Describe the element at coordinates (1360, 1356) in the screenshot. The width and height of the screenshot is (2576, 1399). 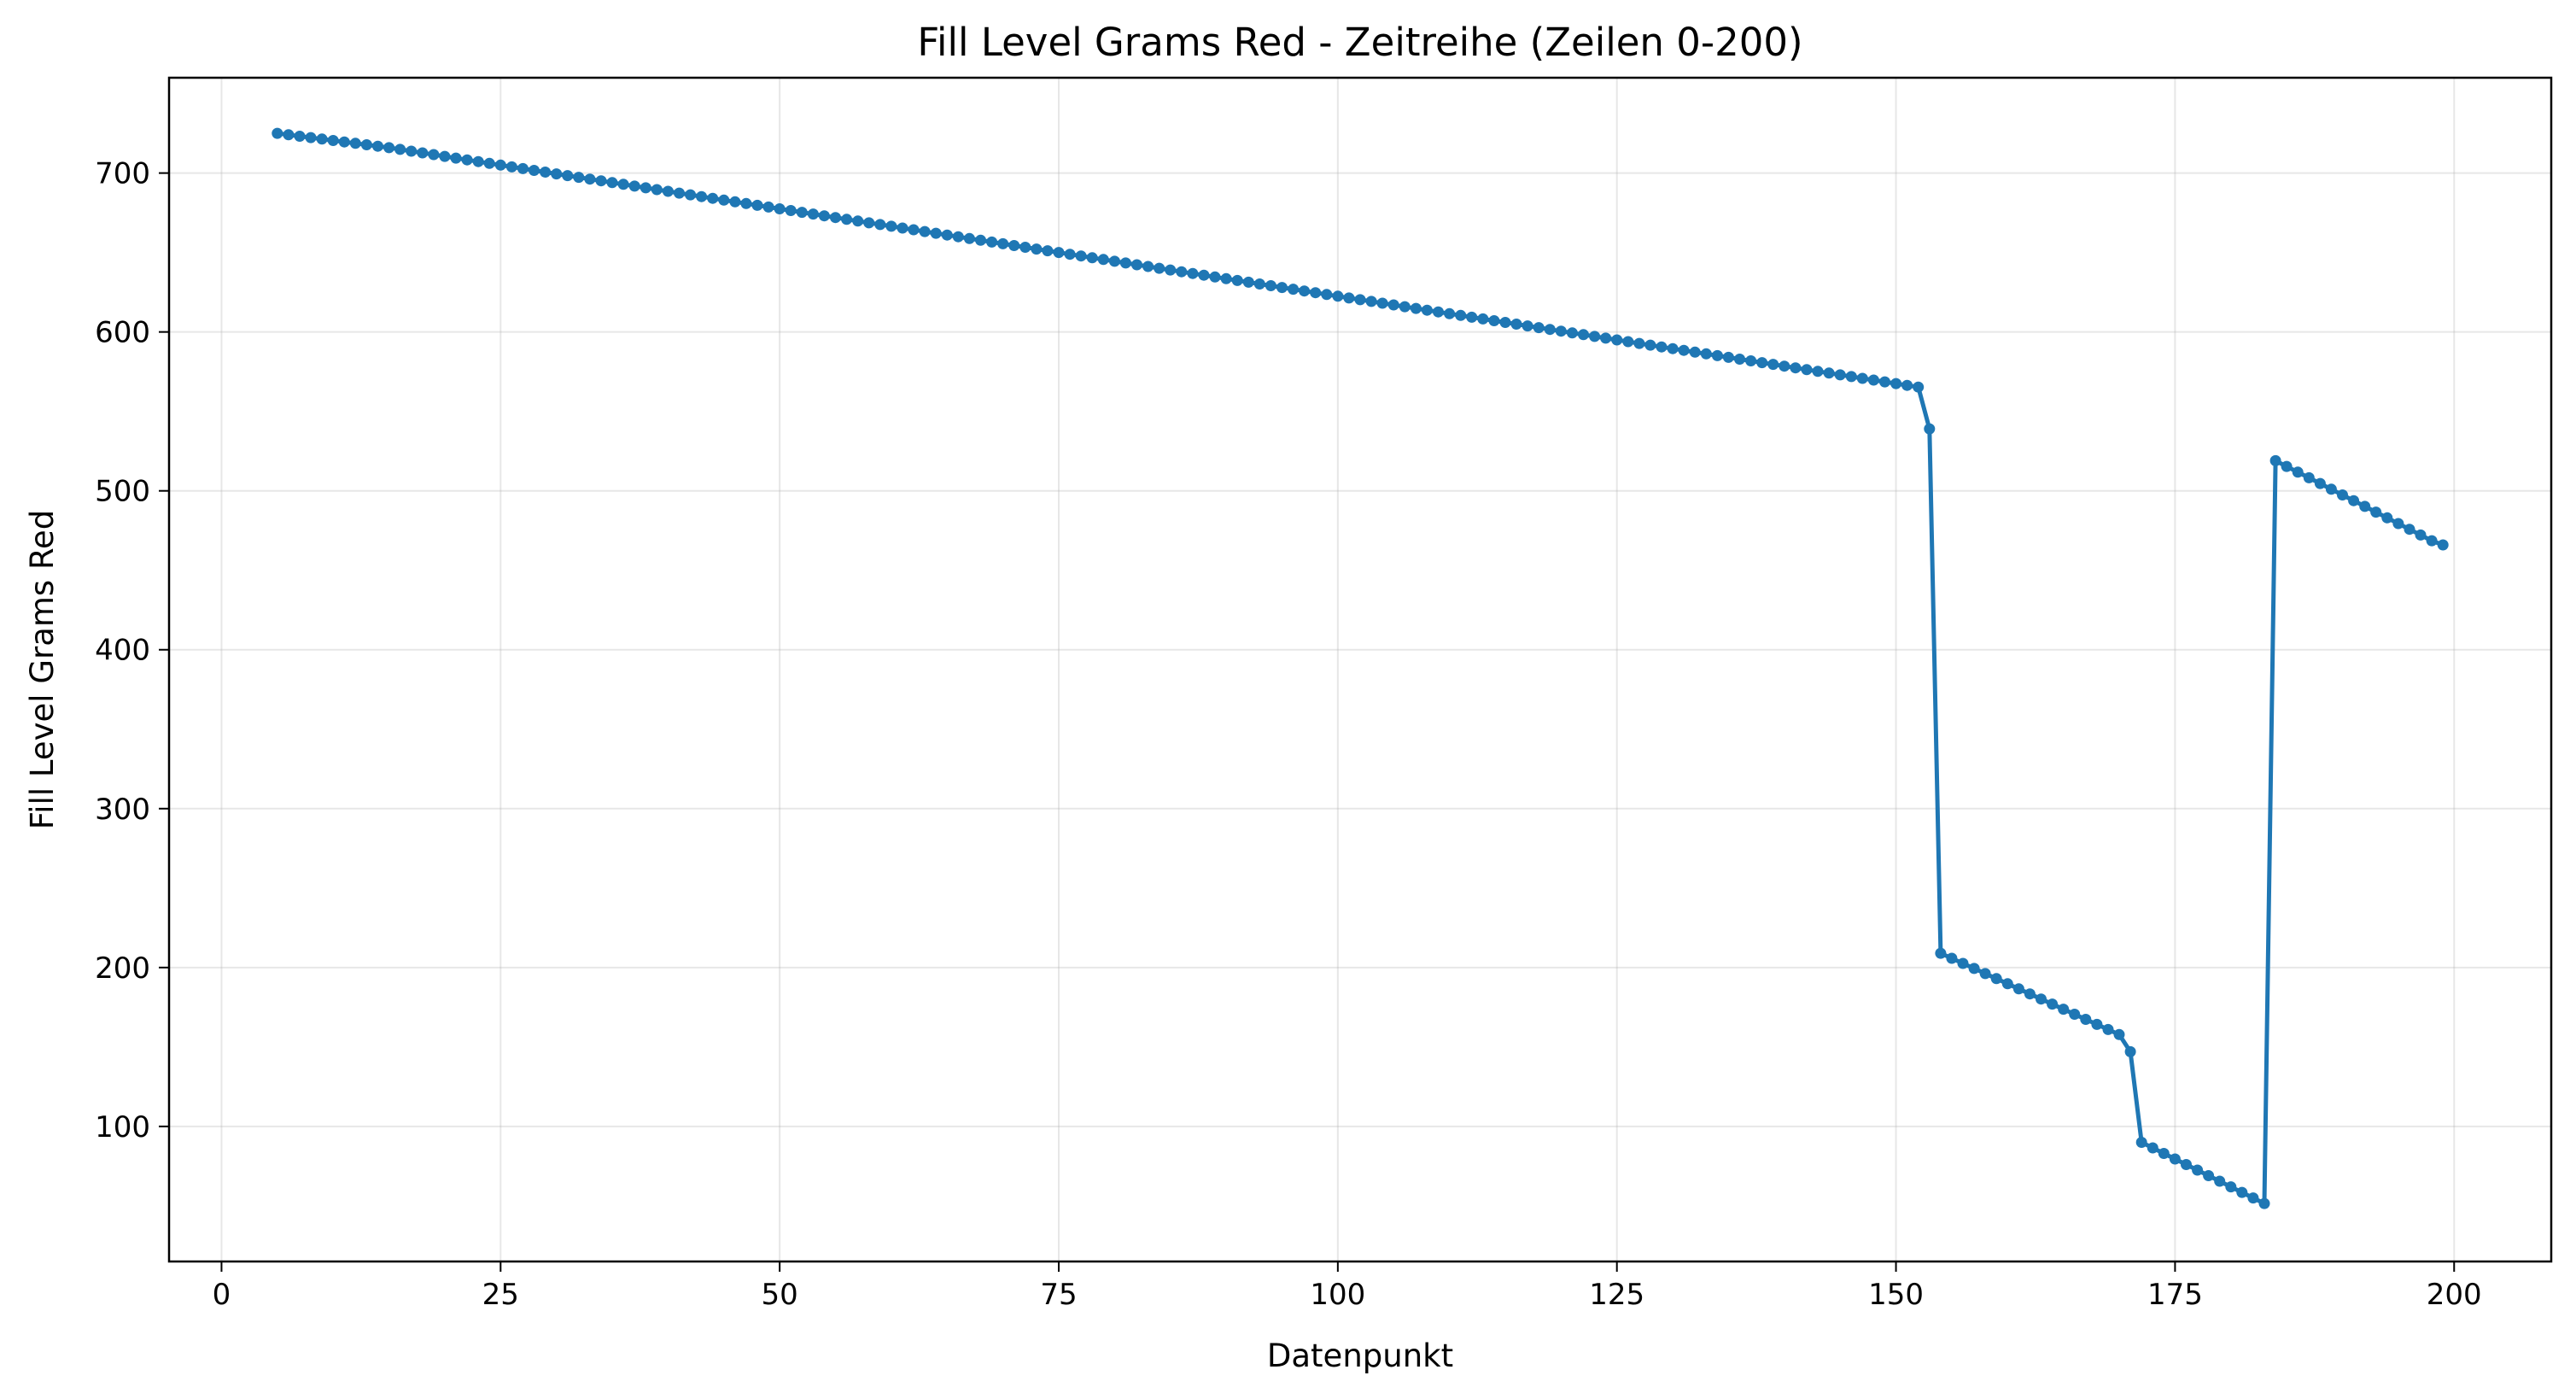
I see `x-axis-label: Datenpunkt` at that location.